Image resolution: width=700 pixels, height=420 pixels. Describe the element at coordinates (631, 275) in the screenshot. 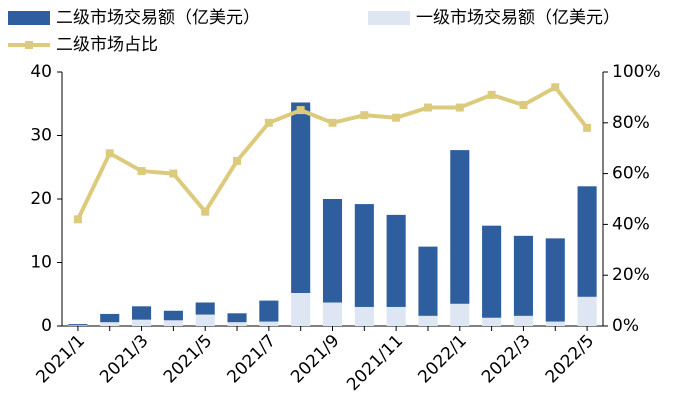

I see `y2-tick-label: 20%` at that location.